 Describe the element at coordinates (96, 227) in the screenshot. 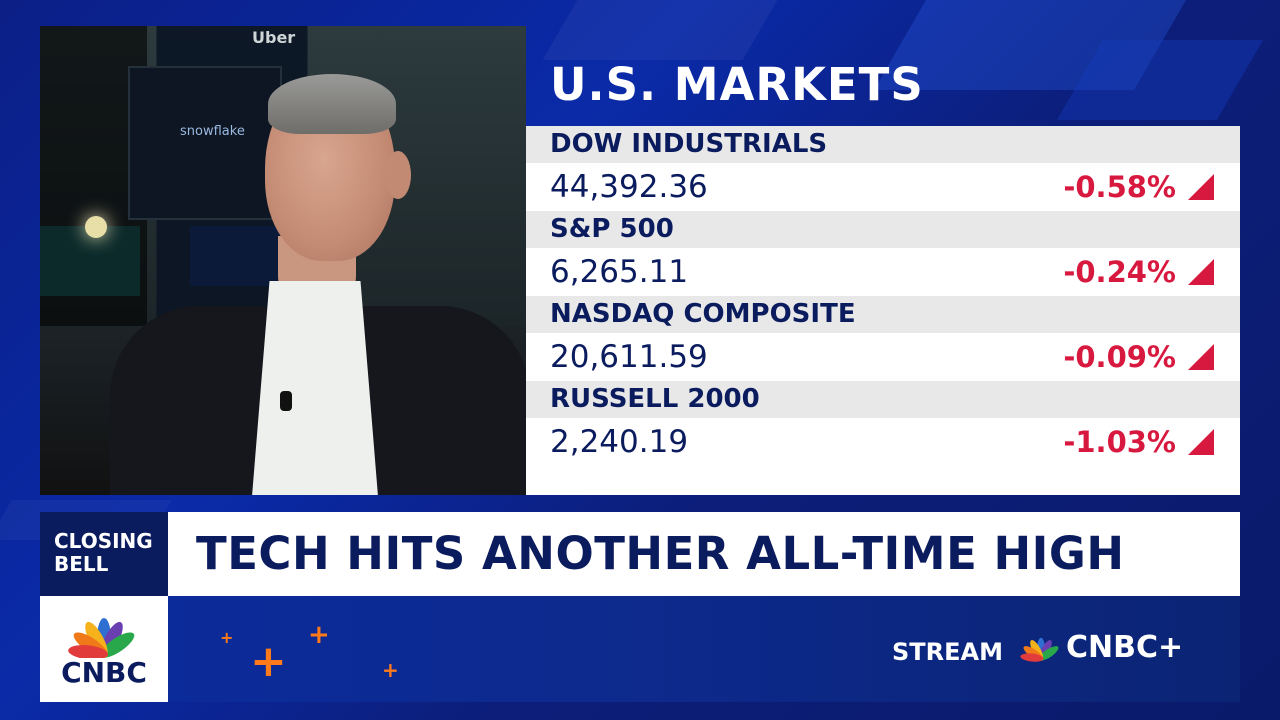

I see `ceiling-light` at that location.